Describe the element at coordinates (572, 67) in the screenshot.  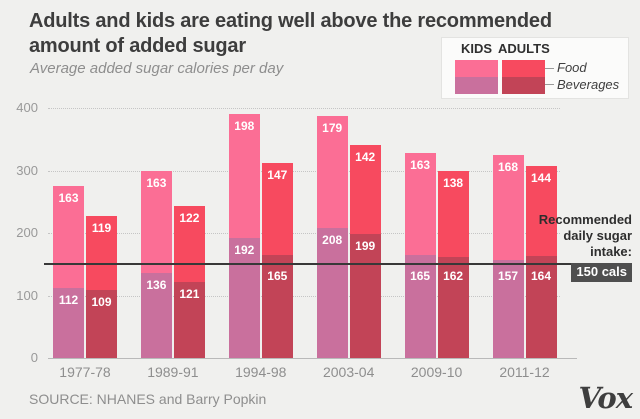
I see `legend-food-label: Food` at that location.